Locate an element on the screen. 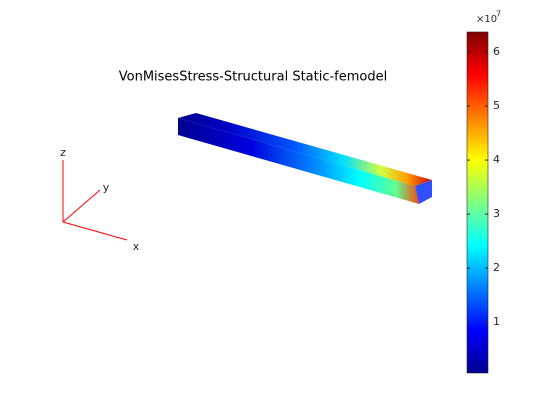 This screenshot has height=420, width=560. colorbar is located at coordinates (477, 202).